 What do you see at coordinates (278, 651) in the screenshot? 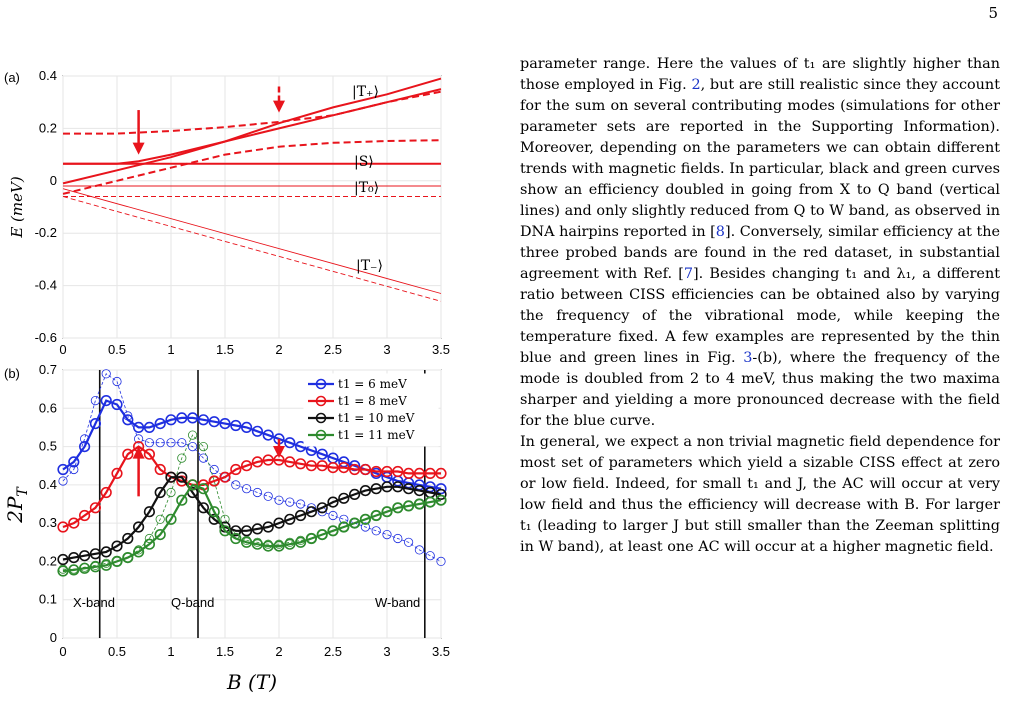
I see `x-tick-label: 2` at bounding box center [278, 651].